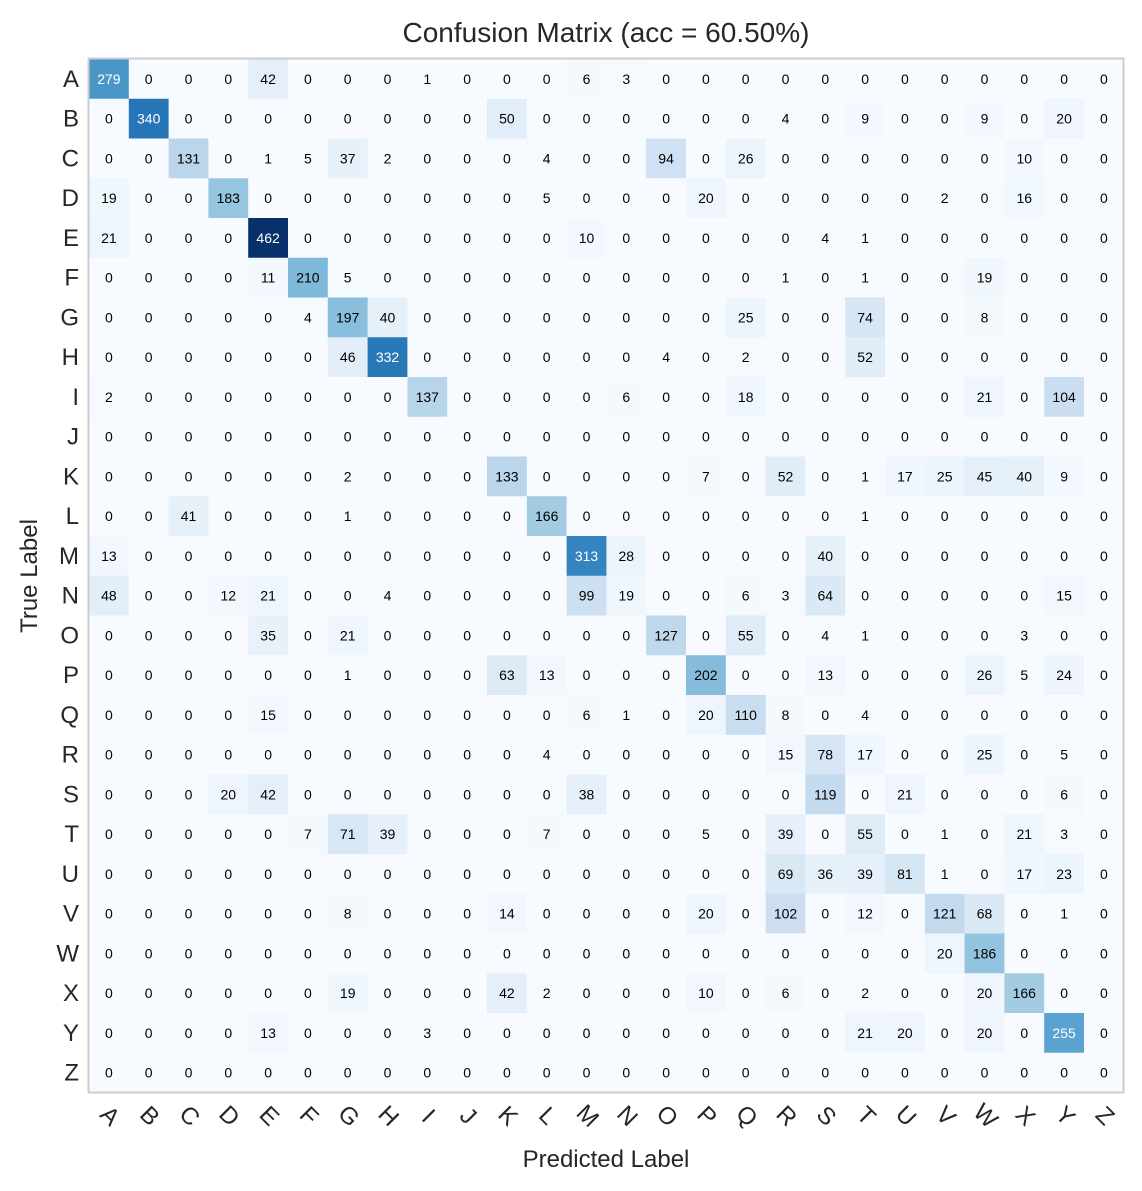 The height and width of the screenshot is (1191, 1142). I want to click on y-tick-label: C, so click(70, 158).